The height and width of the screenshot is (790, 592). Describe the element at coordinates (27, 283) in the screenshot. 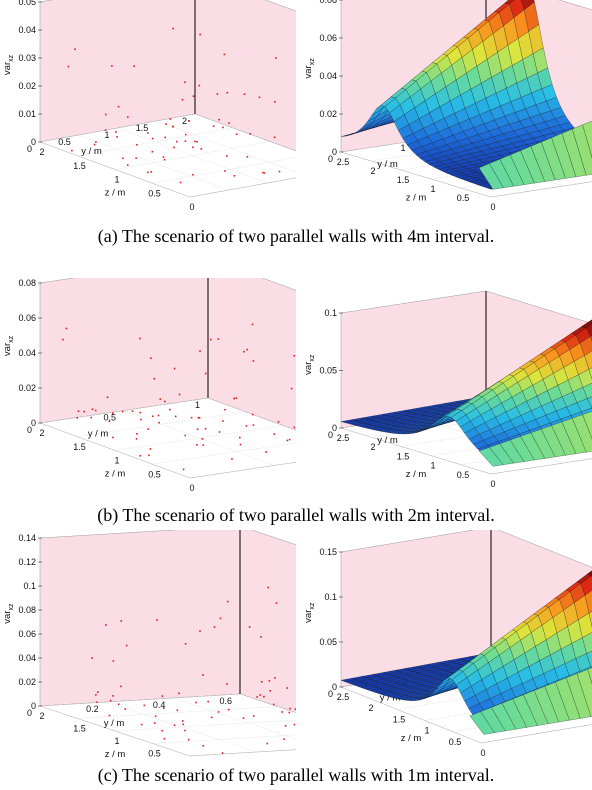

I see `plot-b-left-ztick-label: 0.08` at that location.